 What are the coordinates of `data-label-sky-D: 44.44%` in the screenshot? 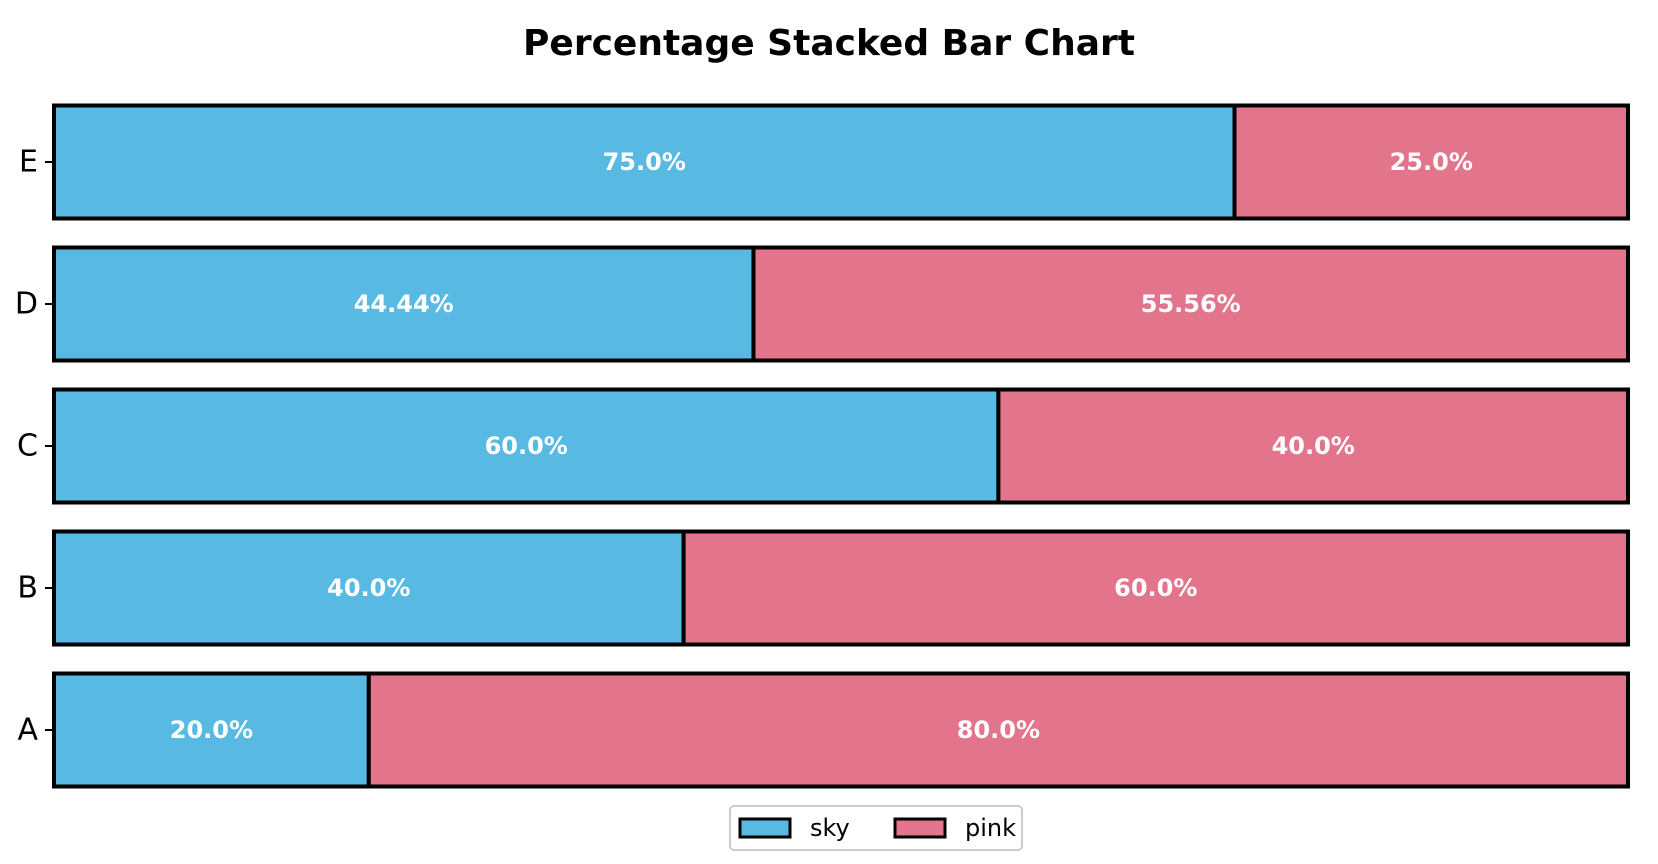 It's located at (404, 304).